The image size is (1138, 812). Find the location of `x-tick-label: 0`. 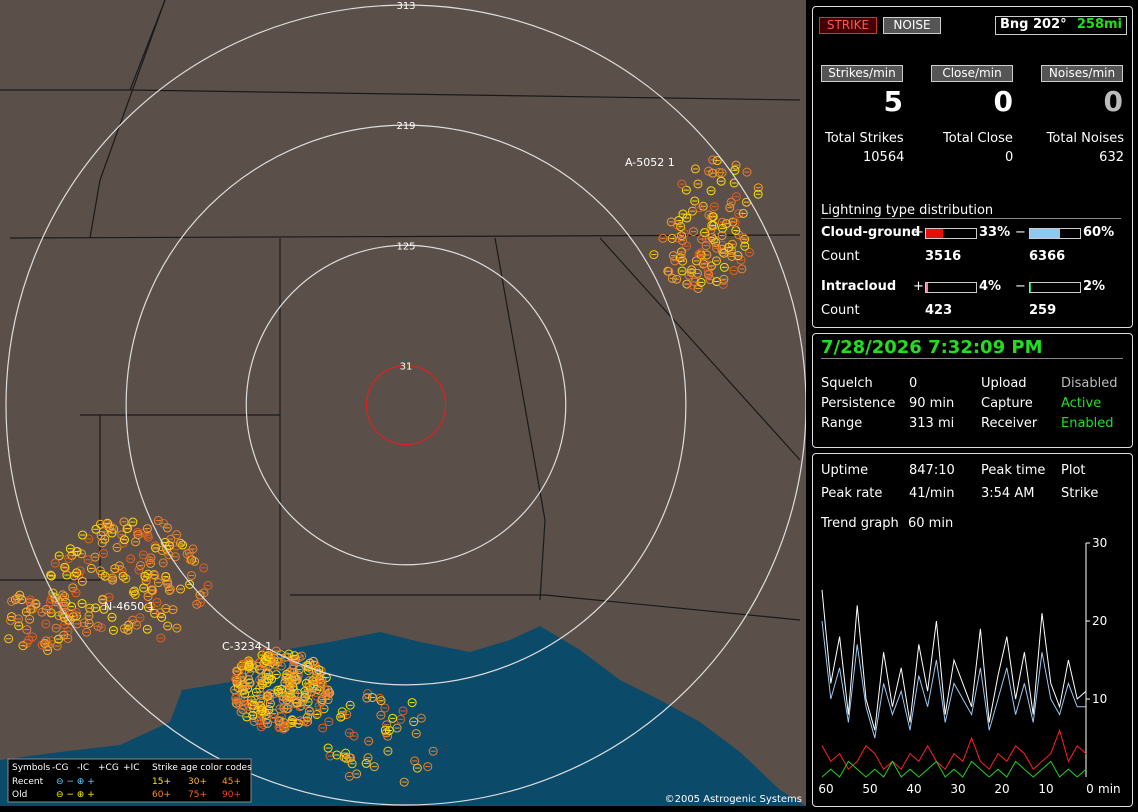

x-tick-label: 0 is located at coordinates (1090, 789).